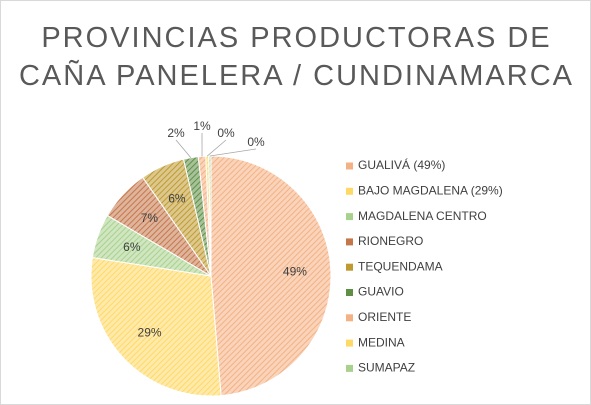 The width and height of the screenshot is (591, 405). What do you see at coordinates (401, 164) in the screenshot?
I see `legend-label: GUALIVÁ (49%)` at bounding box center [401, 164].